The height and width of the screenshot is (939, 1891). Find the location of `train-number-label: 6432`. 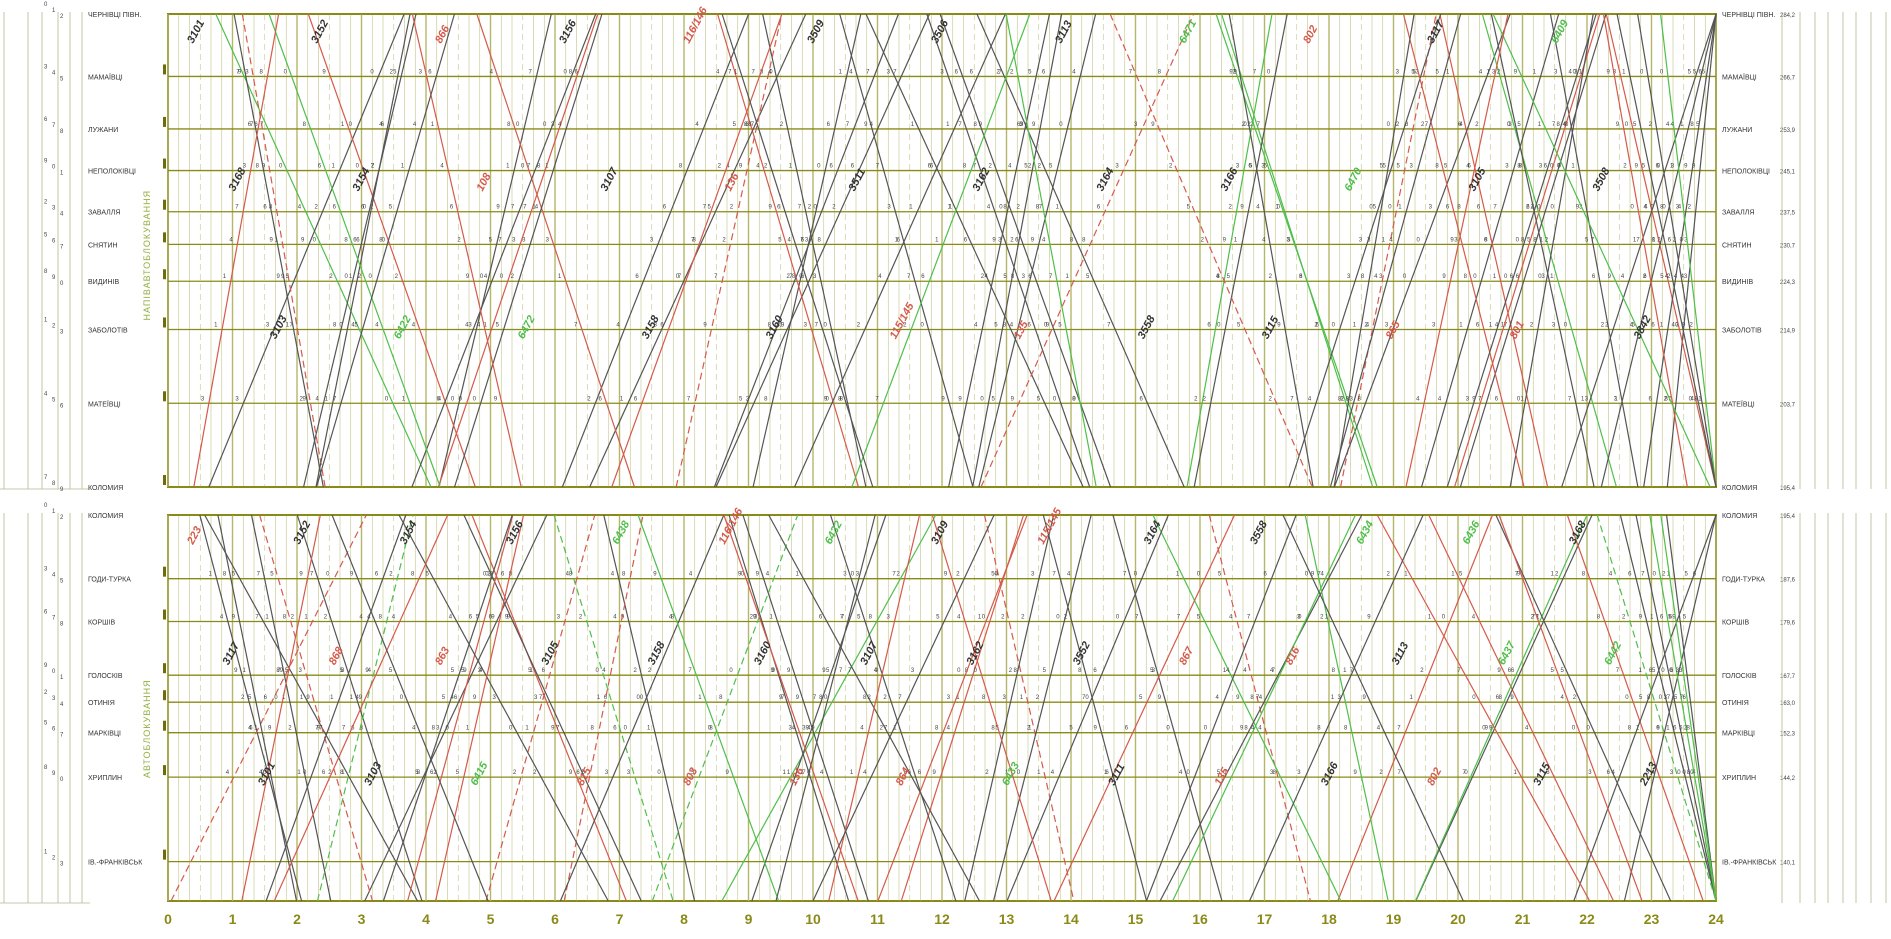

train-number-label: 6432 is located at coordinates (834, 532).